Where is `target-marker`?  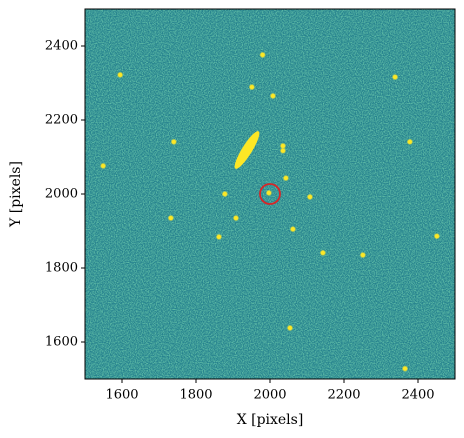 target-marker is located at coordinates (270, 194).